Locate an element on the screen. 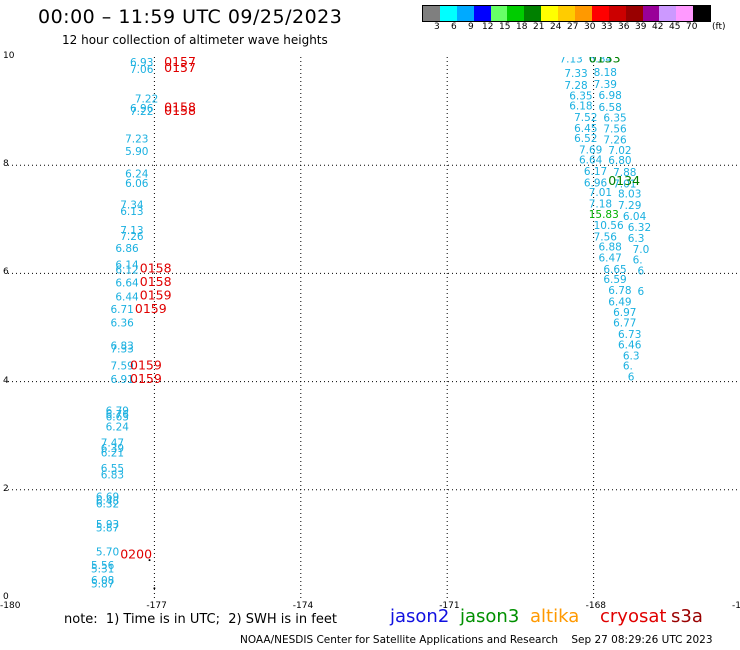  swh-value: 5.90 is located at coordinates (136, 152).